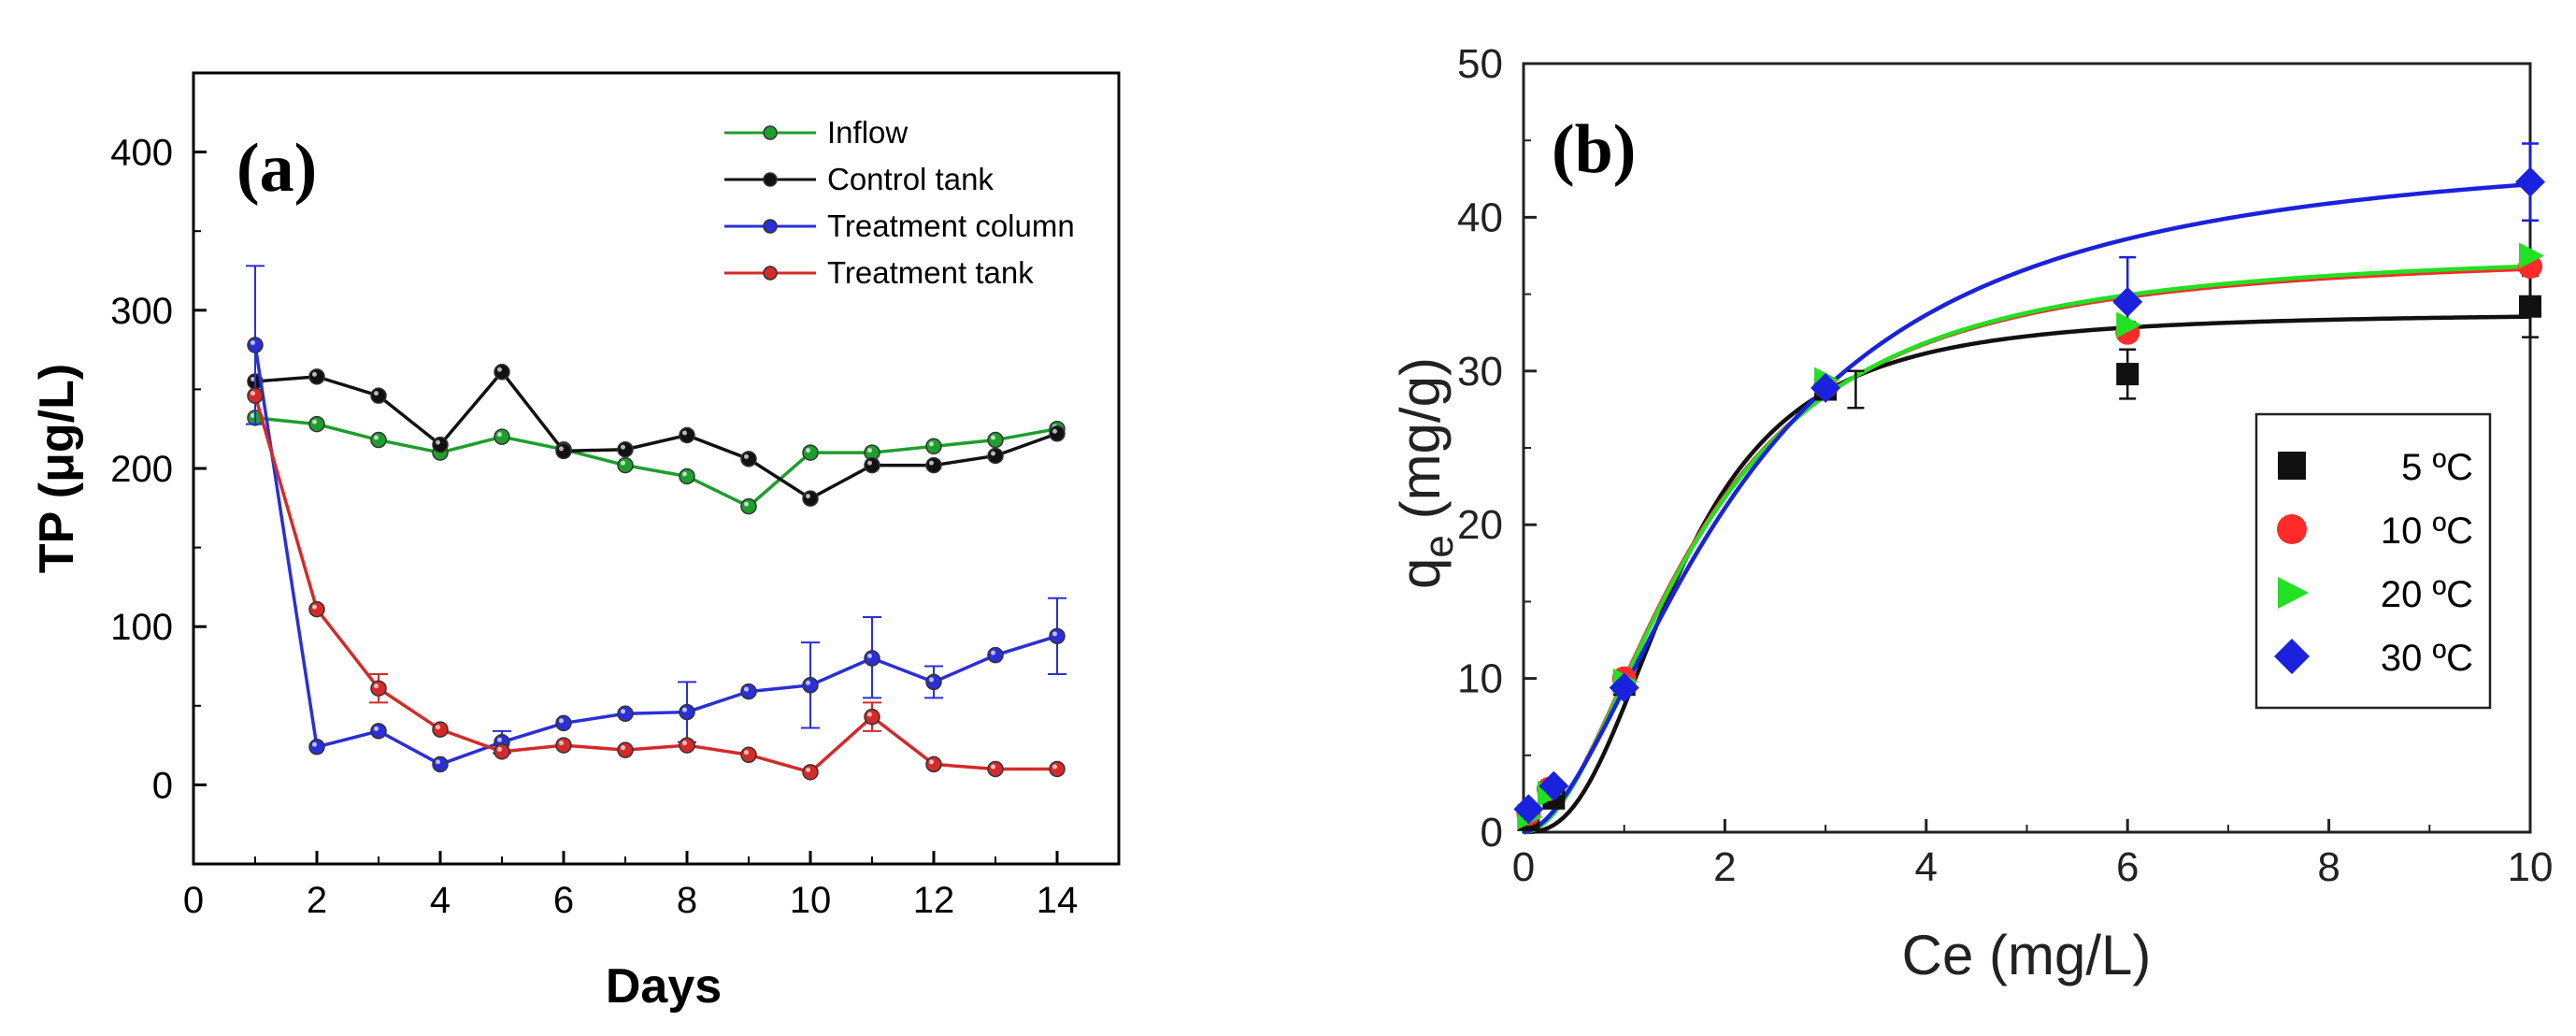 This screenshot has width=2576, height=1036. What do you see at coordinates (1480, 64) in the screenshot?
I see `y-tick-label-b: 50` at bounding box center [1480, 64].